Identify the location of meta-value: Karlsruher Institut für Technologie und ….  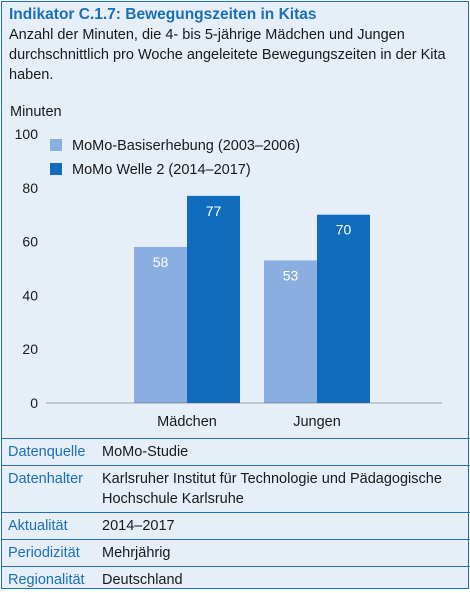
(272, 489).